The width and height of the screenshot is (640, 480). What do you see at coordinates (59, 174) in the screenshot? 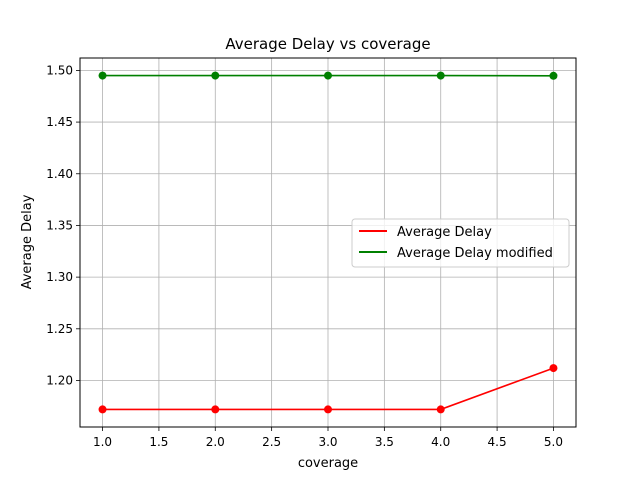
I see `y-tick-label: 1.40` at bounding box center [59, 174].